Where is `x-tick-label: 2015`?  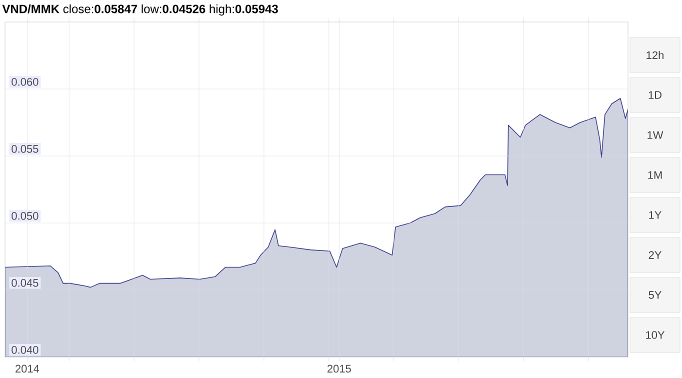 x-tick-label: 2015 is located at coordinates (339, 368).